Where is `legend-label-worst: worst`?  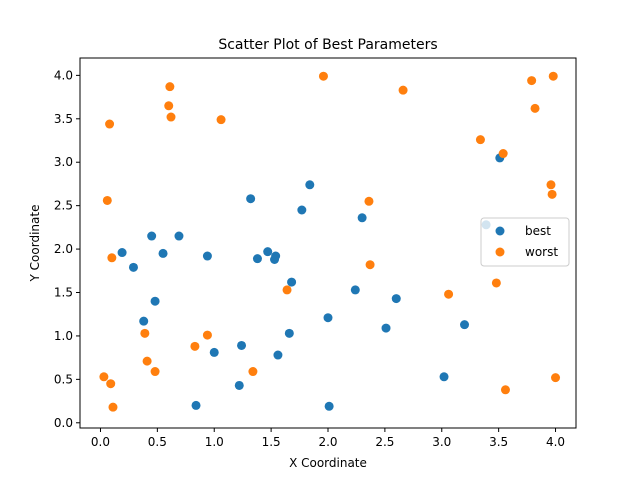 legend-label-worst: worst is located at coordinates (541, 252).